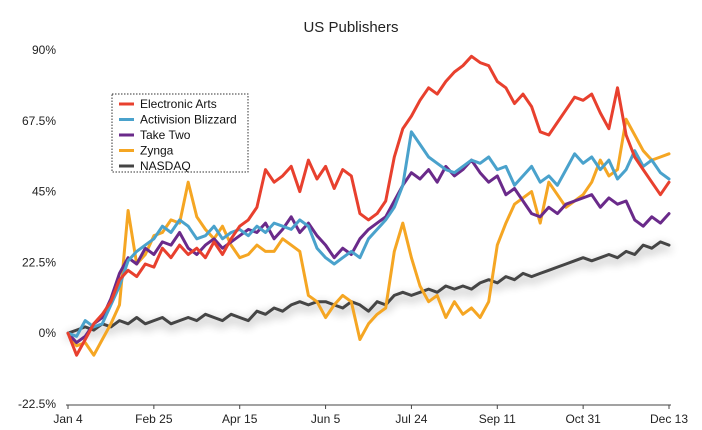 The width and height of the screenshot is (702, 430). What do you see at coordinates (240, 419) in the screenshot?
I see `x-tick-label: Apr 15` at bounding box center [240, 419].